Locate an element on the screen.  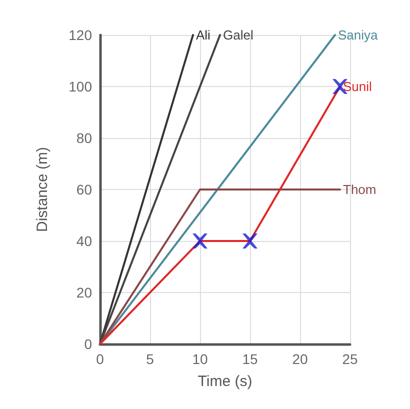
x-tick-label: 5 is located at coordinates (150, 359).